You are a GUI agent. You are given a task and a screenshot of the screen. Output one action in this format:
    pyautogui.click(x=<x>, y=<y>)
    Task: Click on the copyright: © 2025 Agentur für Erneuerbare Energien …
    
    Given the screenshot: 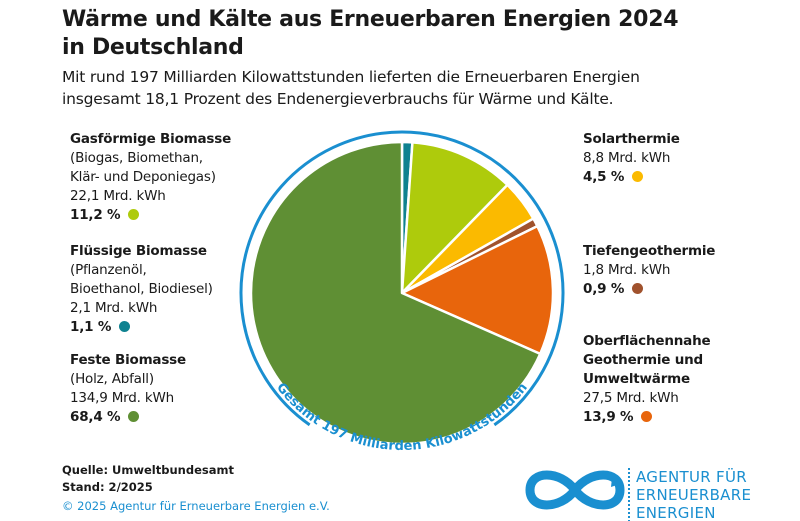 What is the action you would take?
    pyautogui.click(x=196, y=506)
    